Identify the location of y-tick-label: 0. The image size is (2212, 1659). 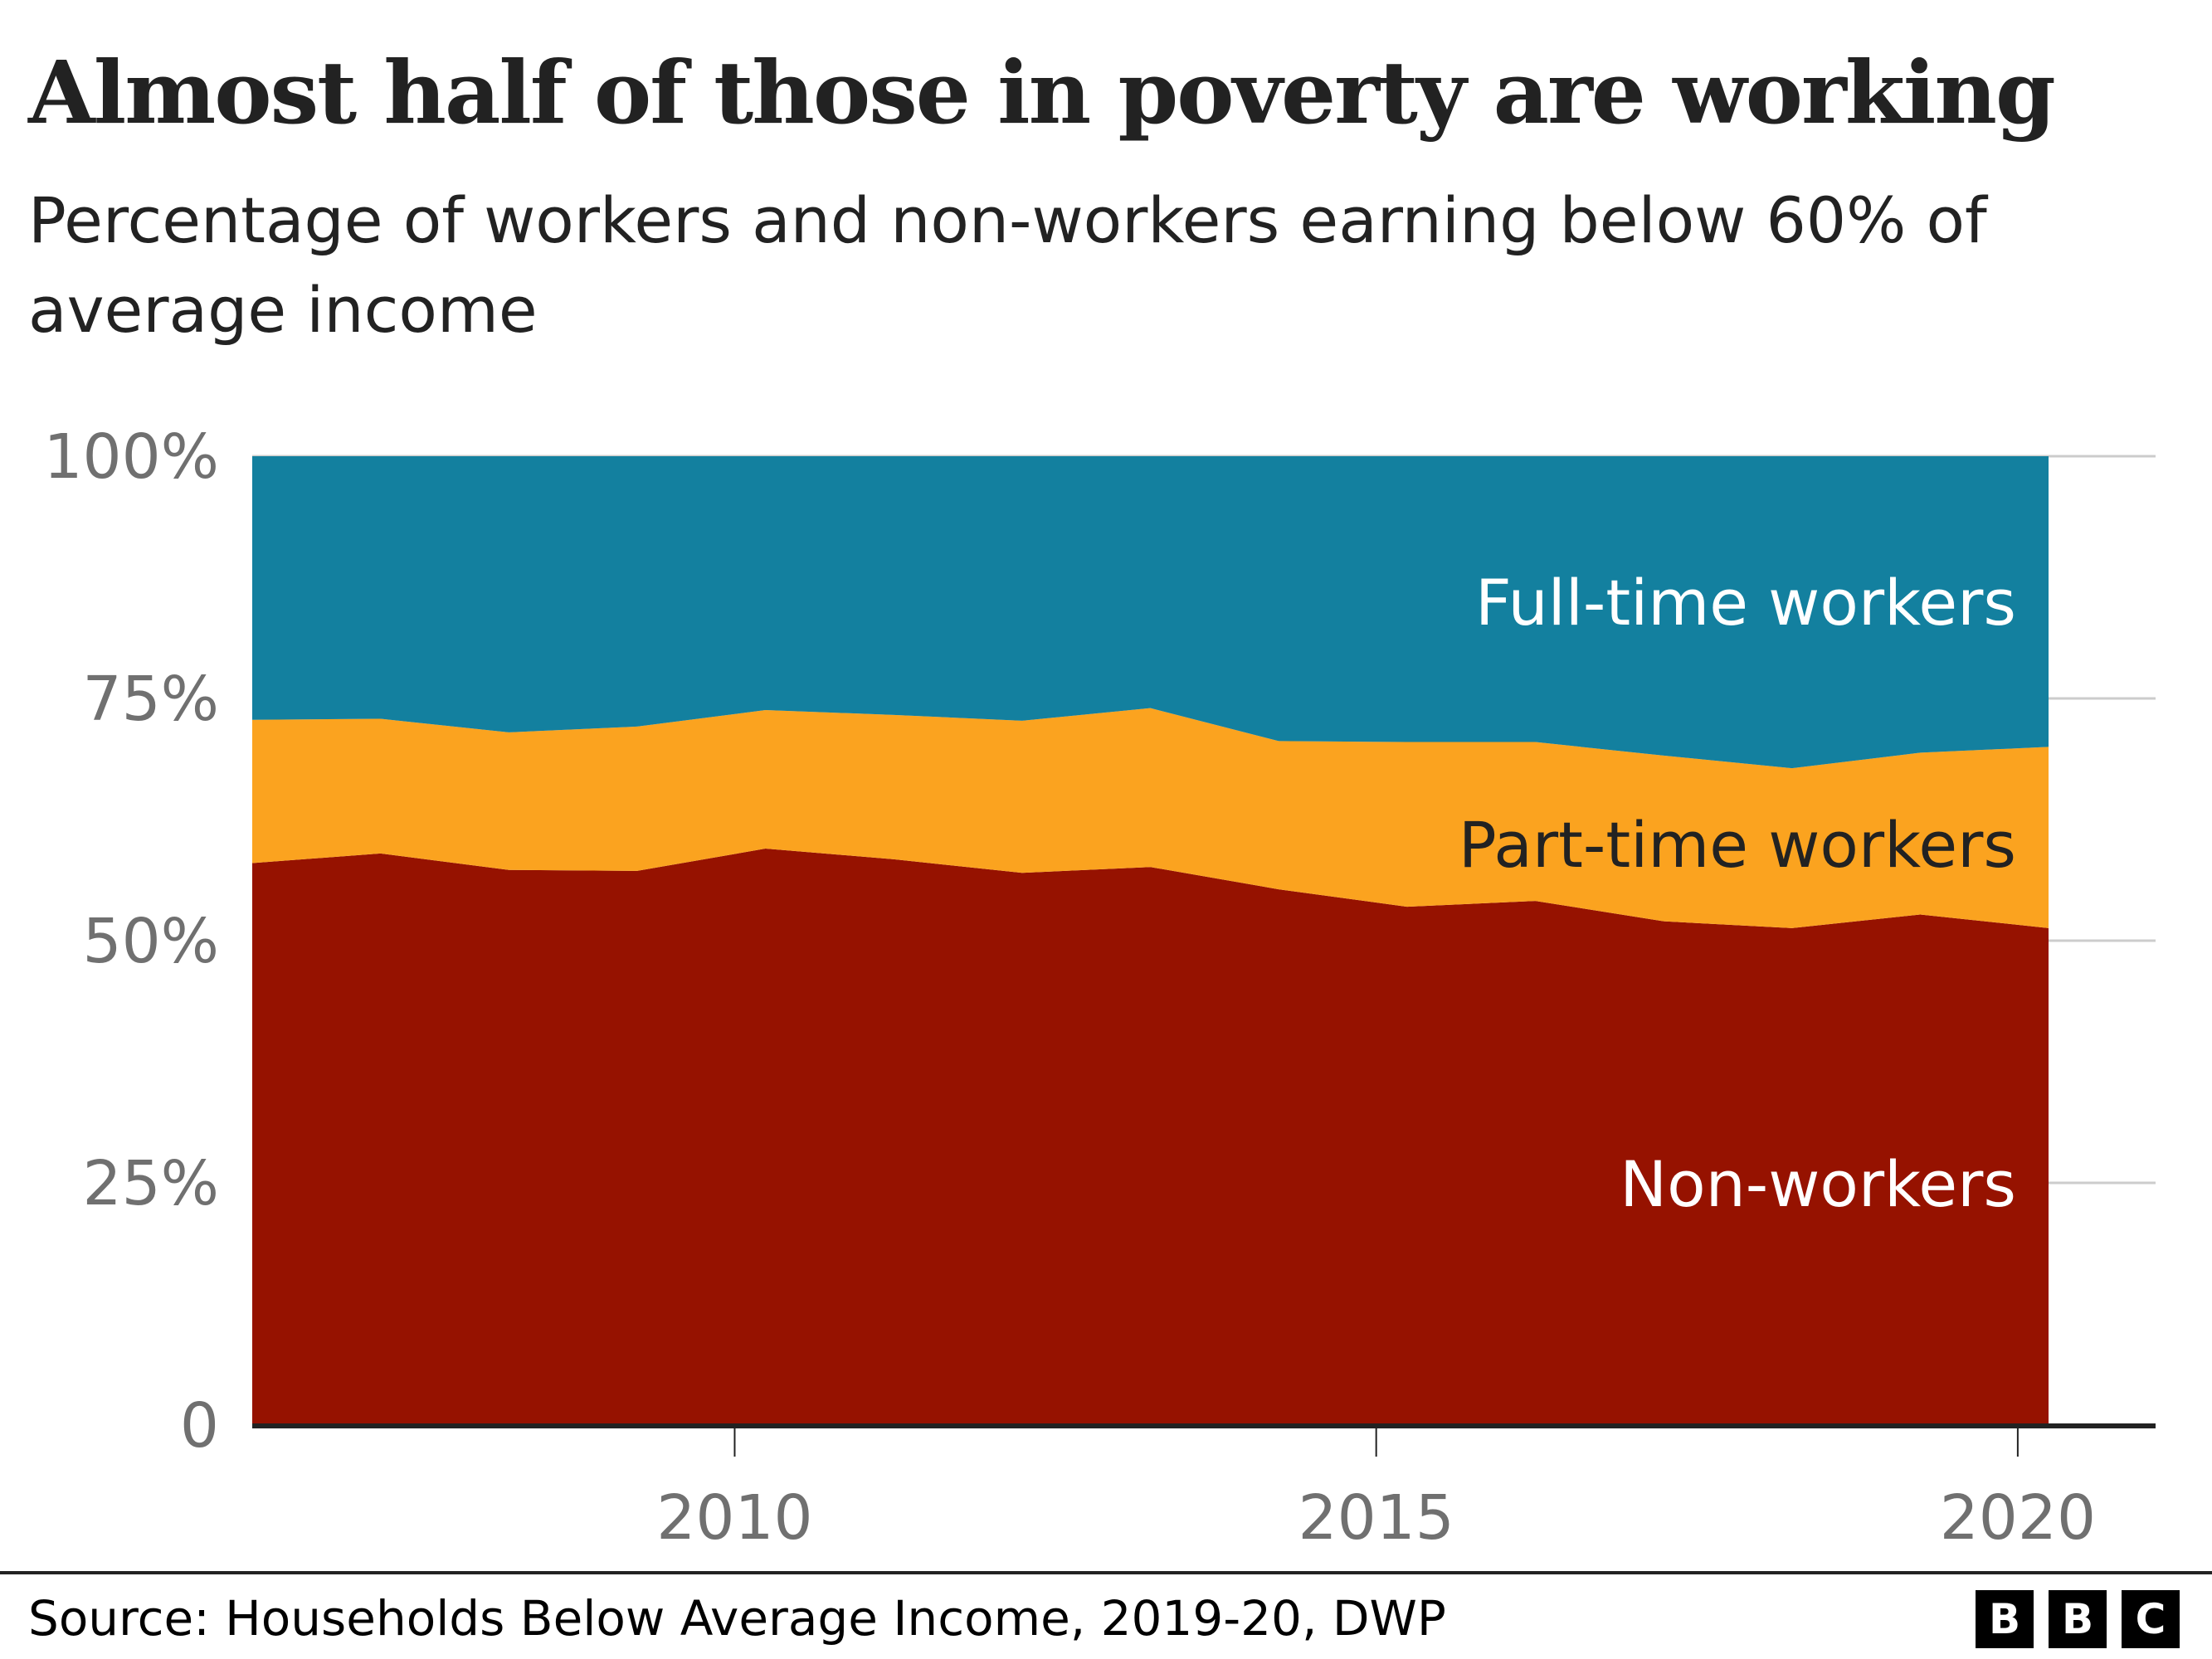
(199, 1426).